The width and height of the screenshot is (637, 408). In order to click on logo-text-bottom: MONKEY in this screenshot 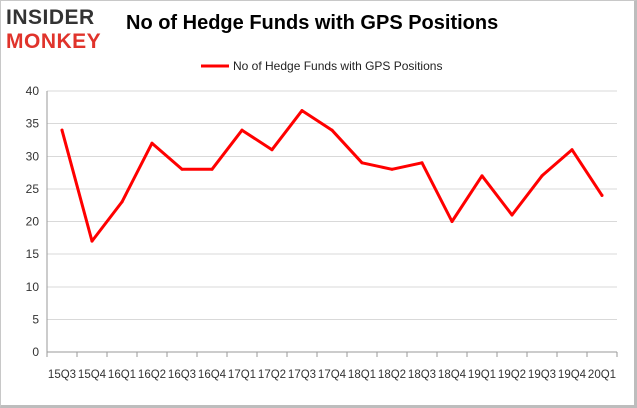, I will do `click(54, 41)`.